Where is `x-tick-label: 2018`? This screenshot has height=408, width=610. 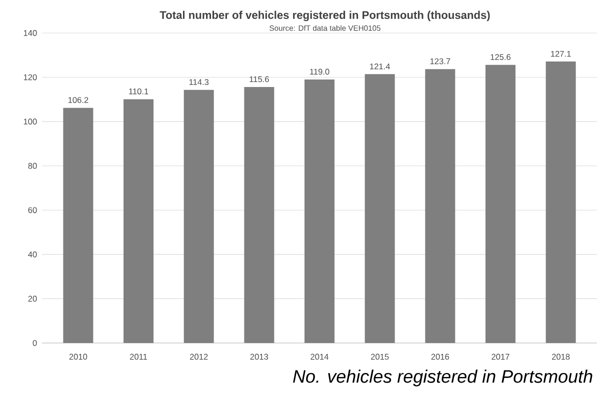
x-tick-label: 2018 is located at coordinates (561, 357).